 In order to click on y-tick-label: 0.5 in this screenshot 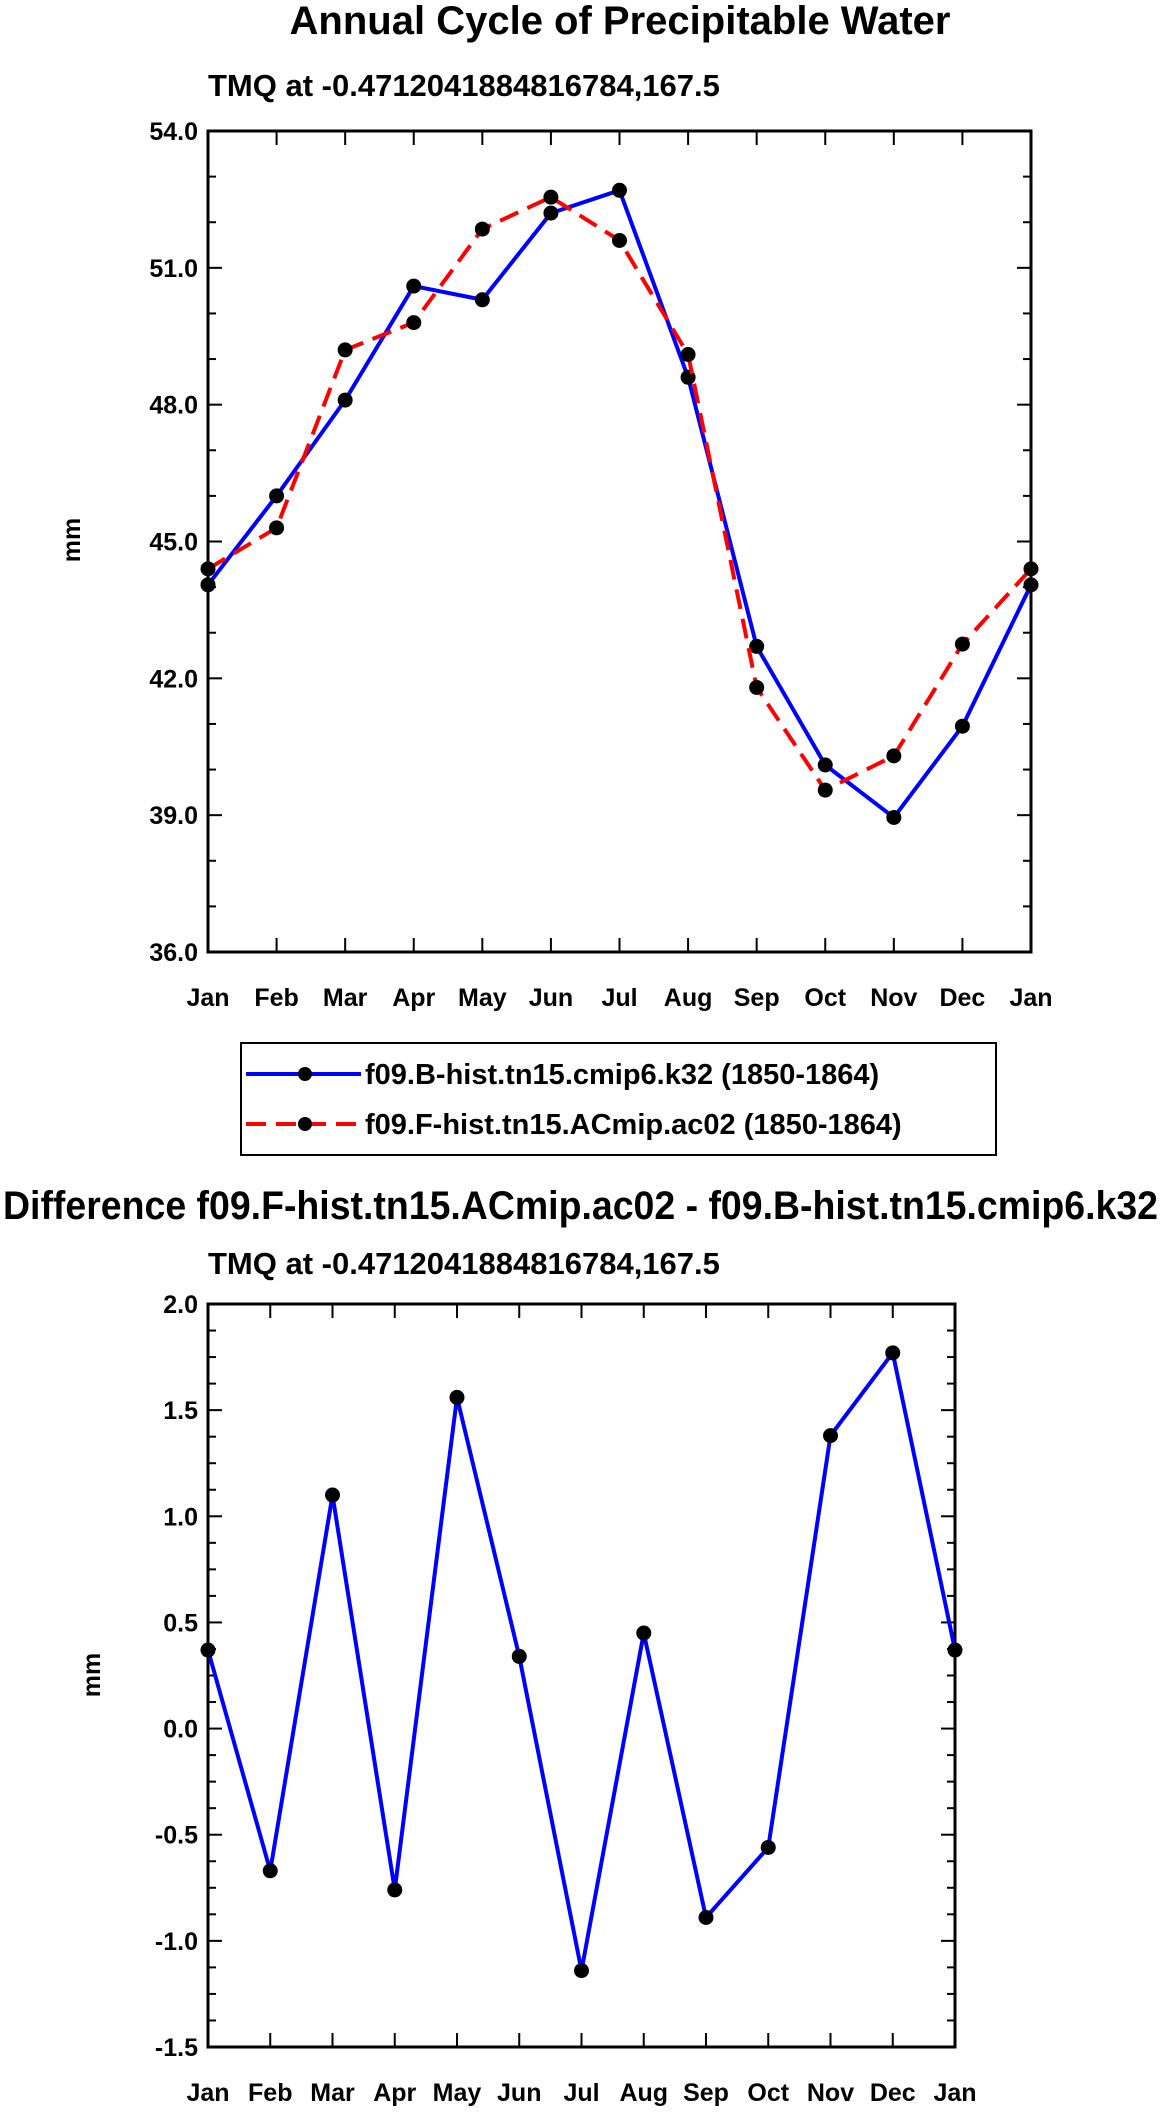, I will do `click(180, 1623)`.